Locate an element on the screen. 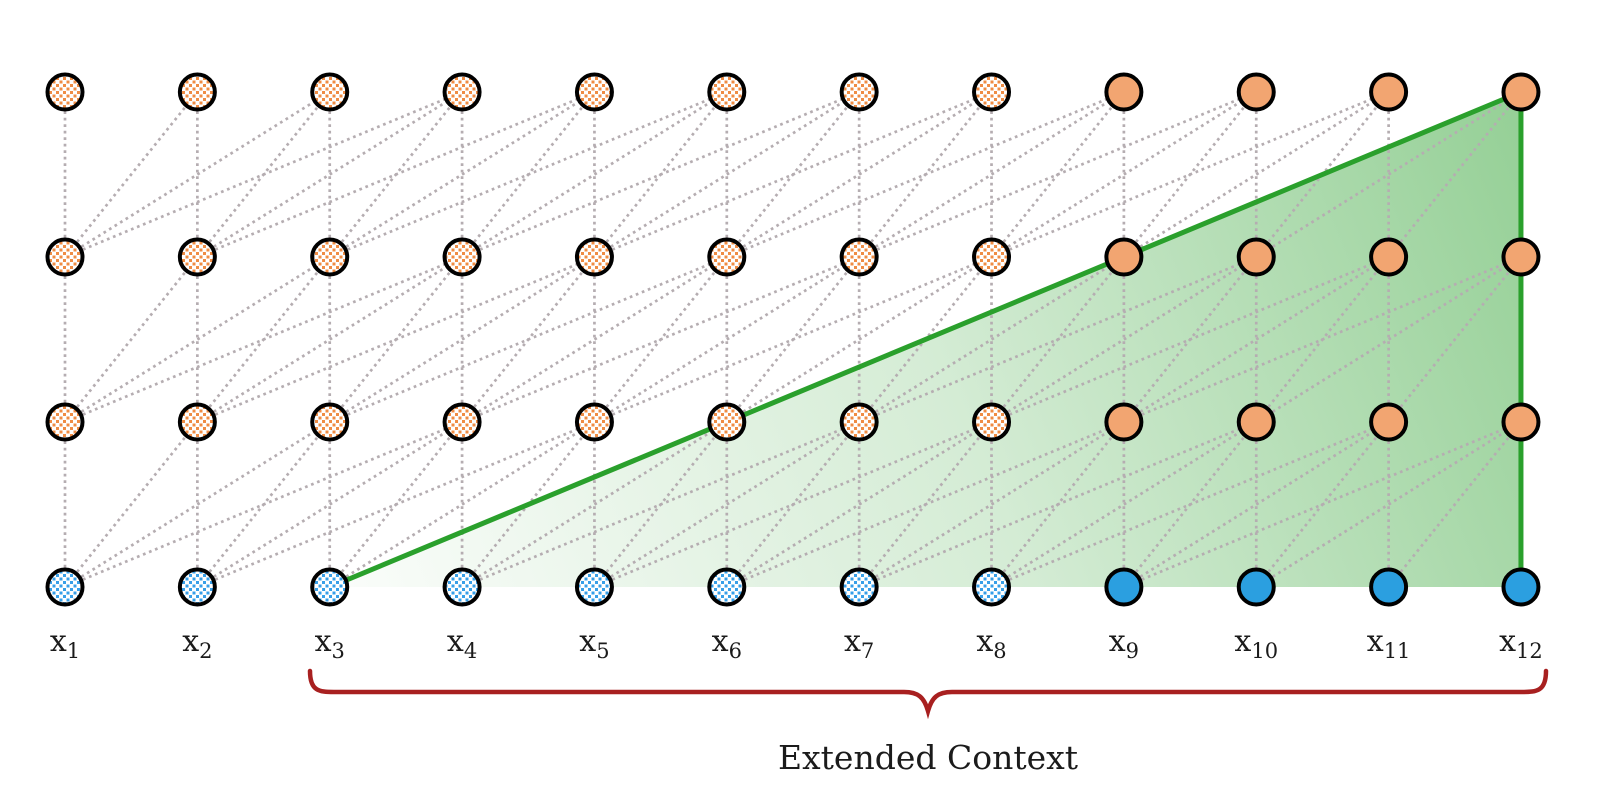 This screenshot has width=1608, height=786. node-x5-l2 is located at coordinates (594, 422).